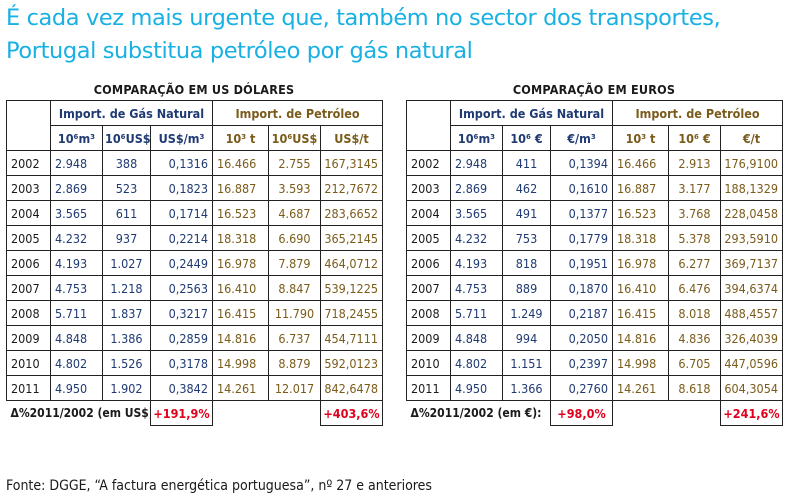 Image resolution: width=792 pixels, height=504 pixels. What do you see at coordinates (428, 188) in the screenshot?
I see `year-cell: 2003` at bounding box center [428, 188].